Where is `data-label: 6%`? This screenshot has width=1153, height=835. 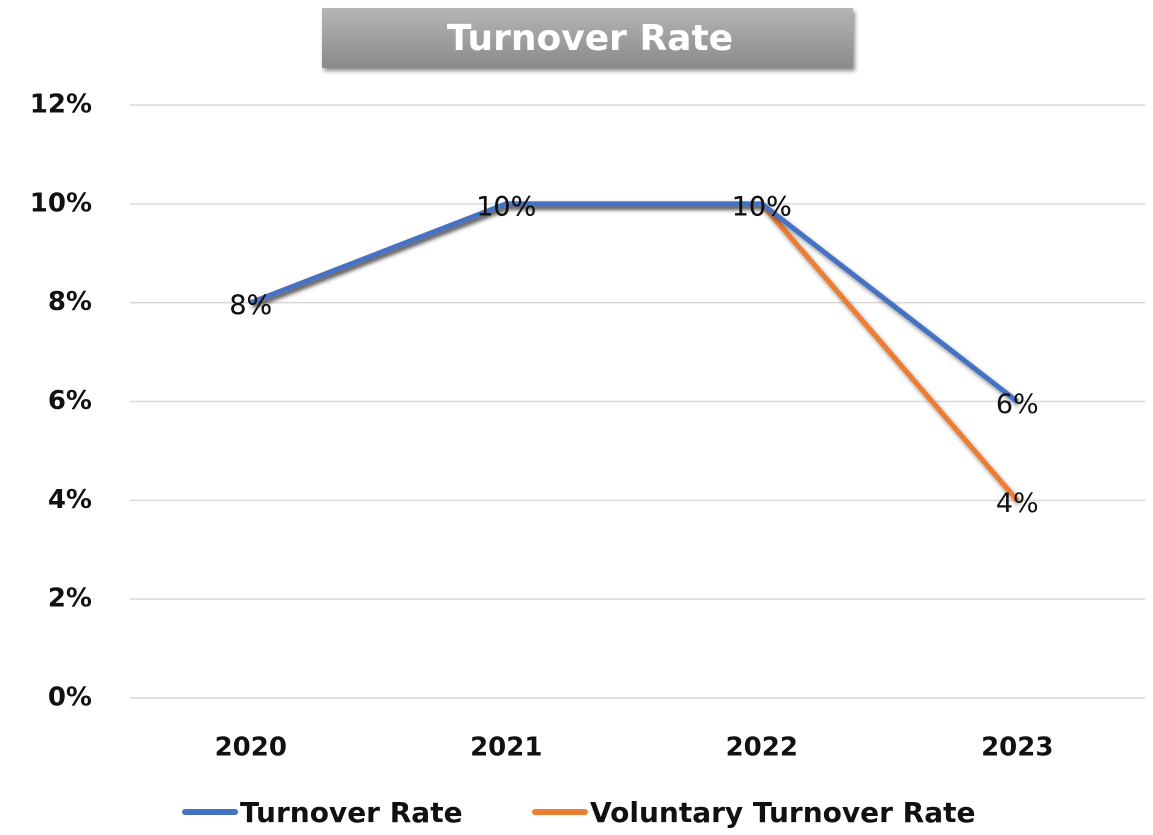 data-label: 6% is located at coordinates (1017, 404).